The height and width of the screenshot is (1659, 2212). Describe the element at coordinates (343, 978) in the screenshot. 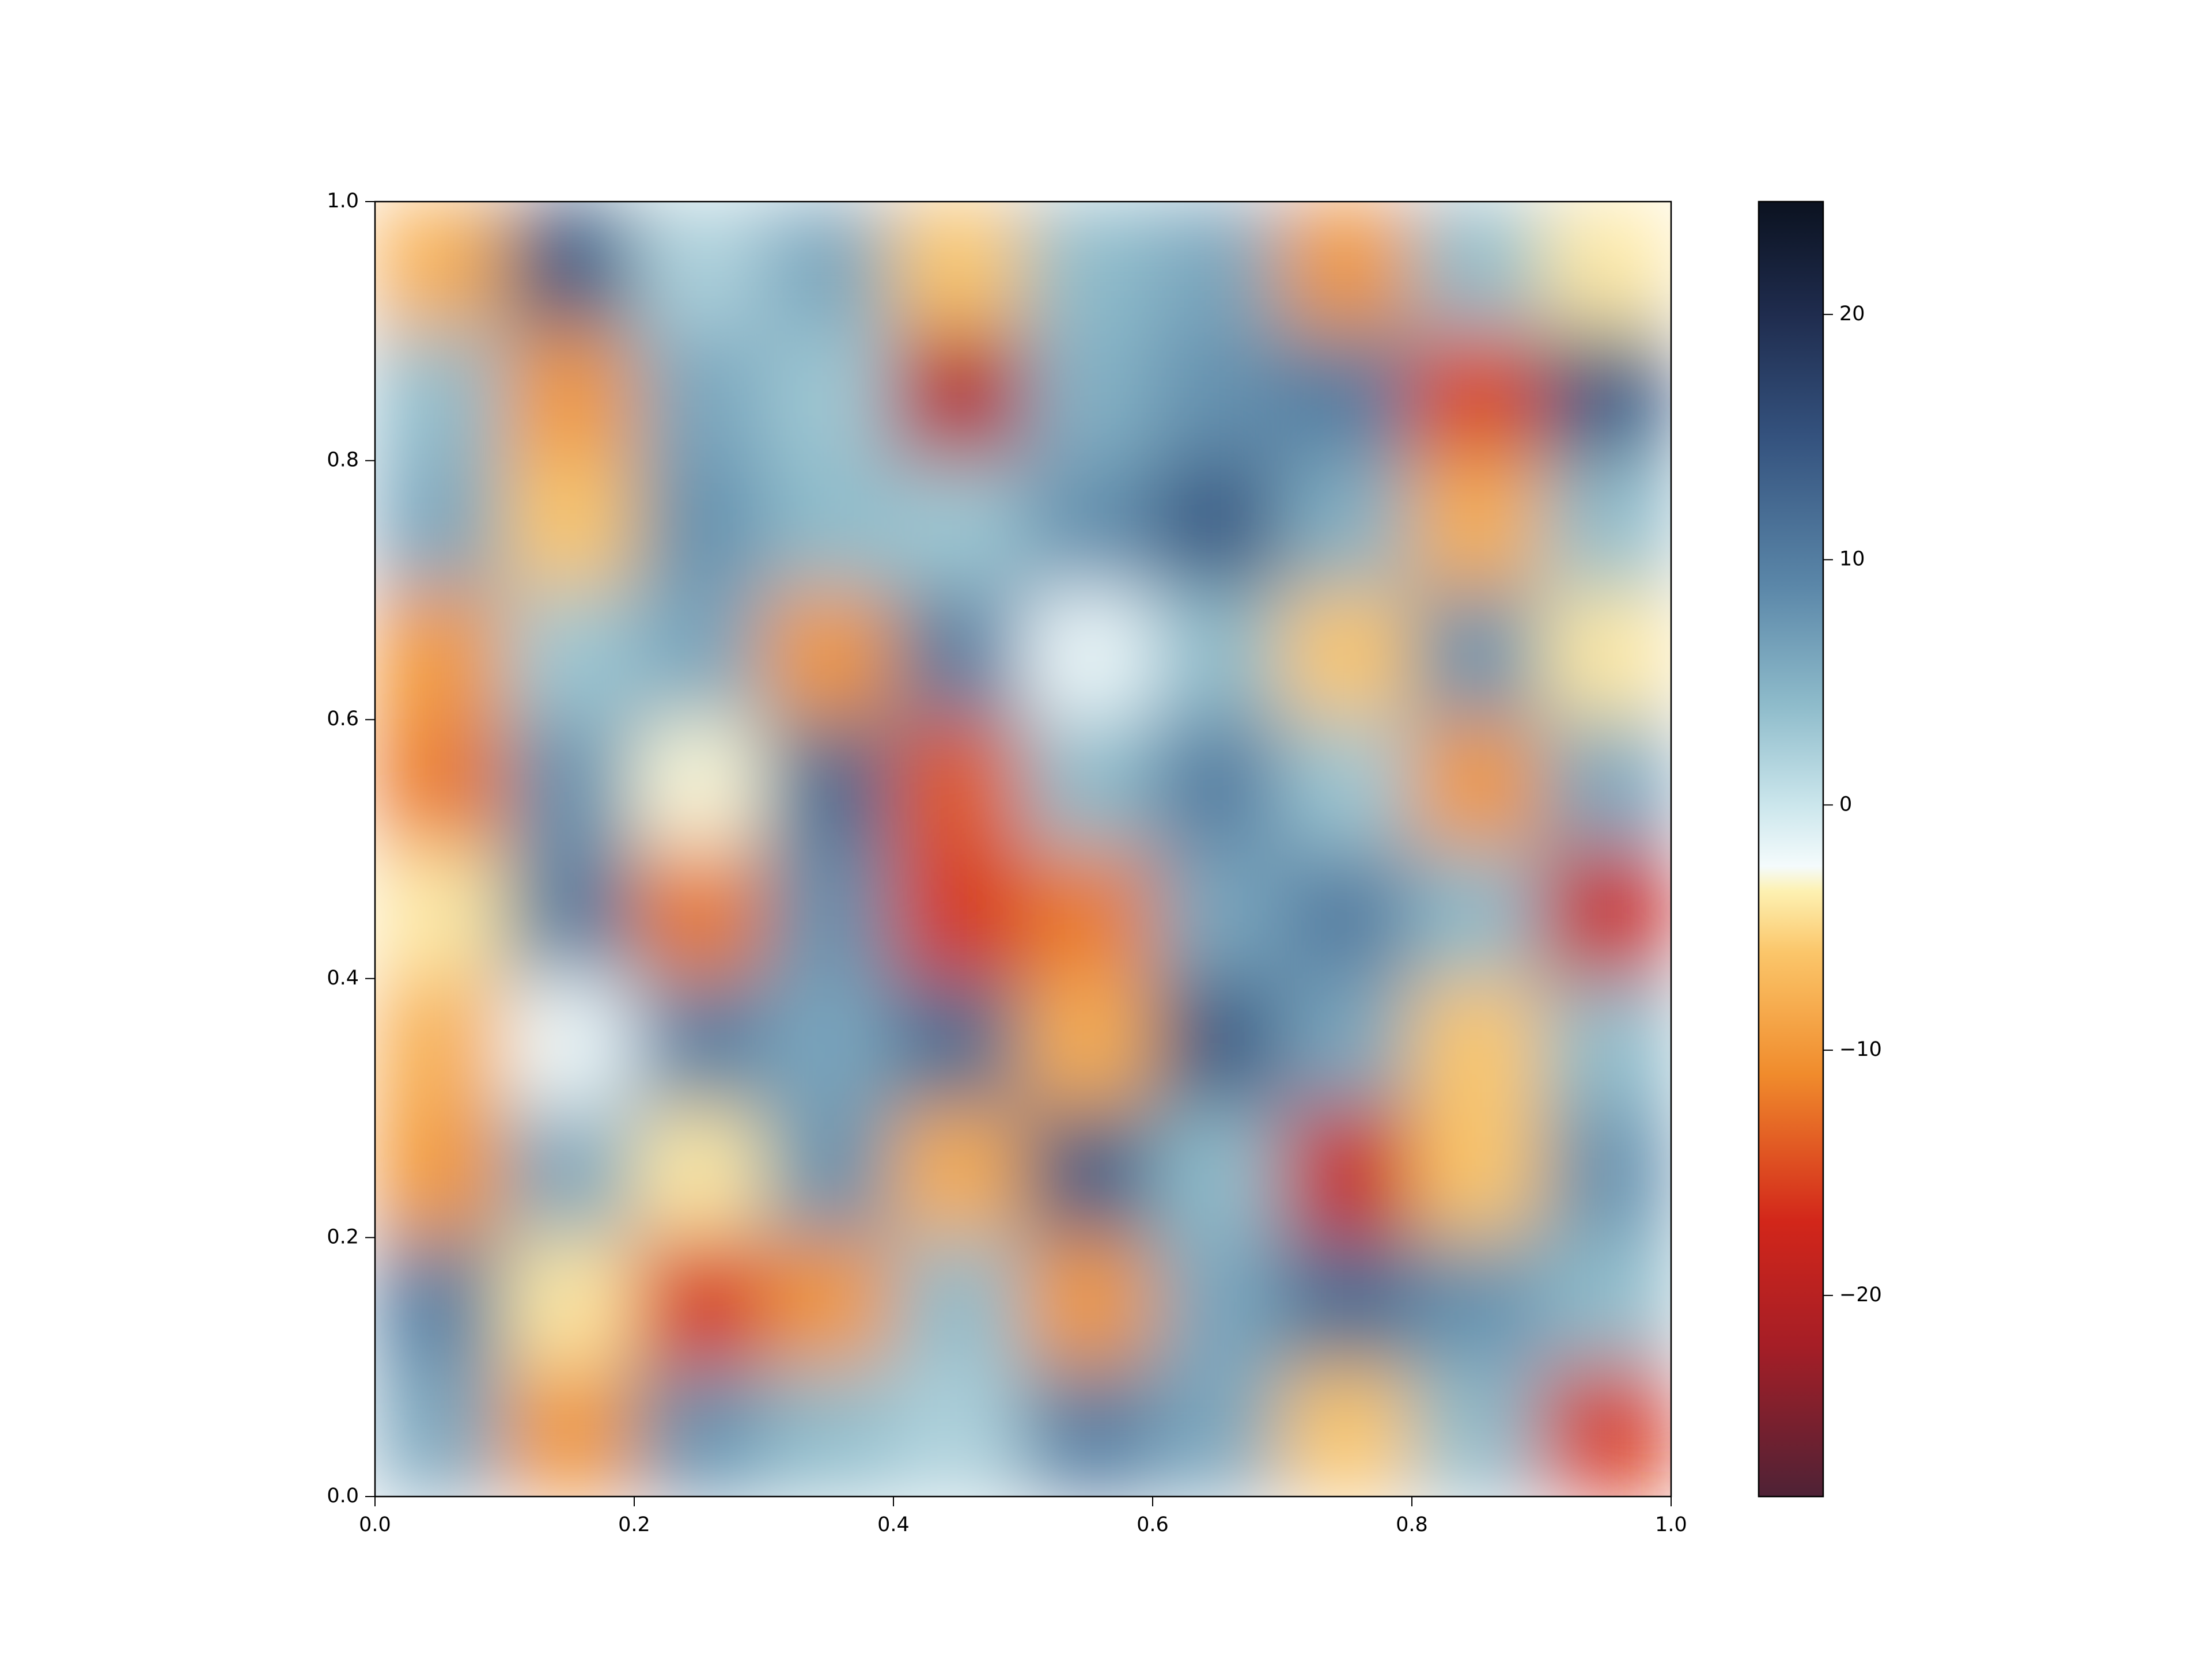

I see `y-tick-label: 0.4` at that location.